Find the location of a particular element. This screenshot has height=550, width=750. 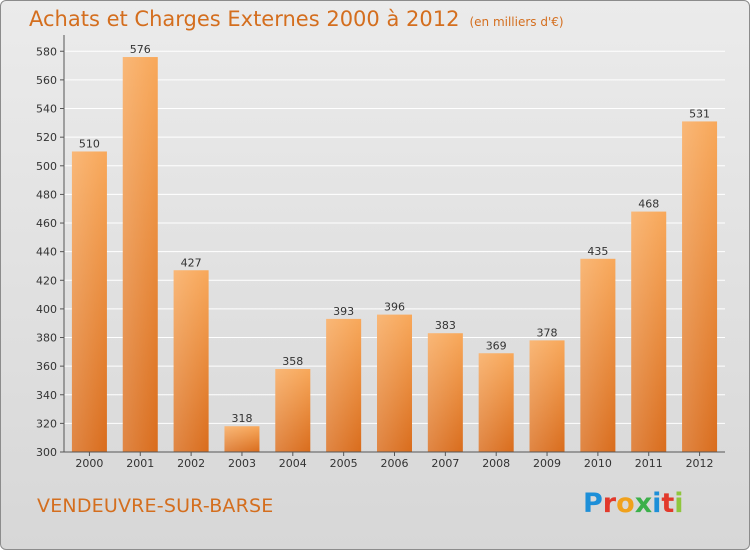

x-tick-label: 2001 is located at coordinates (140, 463).